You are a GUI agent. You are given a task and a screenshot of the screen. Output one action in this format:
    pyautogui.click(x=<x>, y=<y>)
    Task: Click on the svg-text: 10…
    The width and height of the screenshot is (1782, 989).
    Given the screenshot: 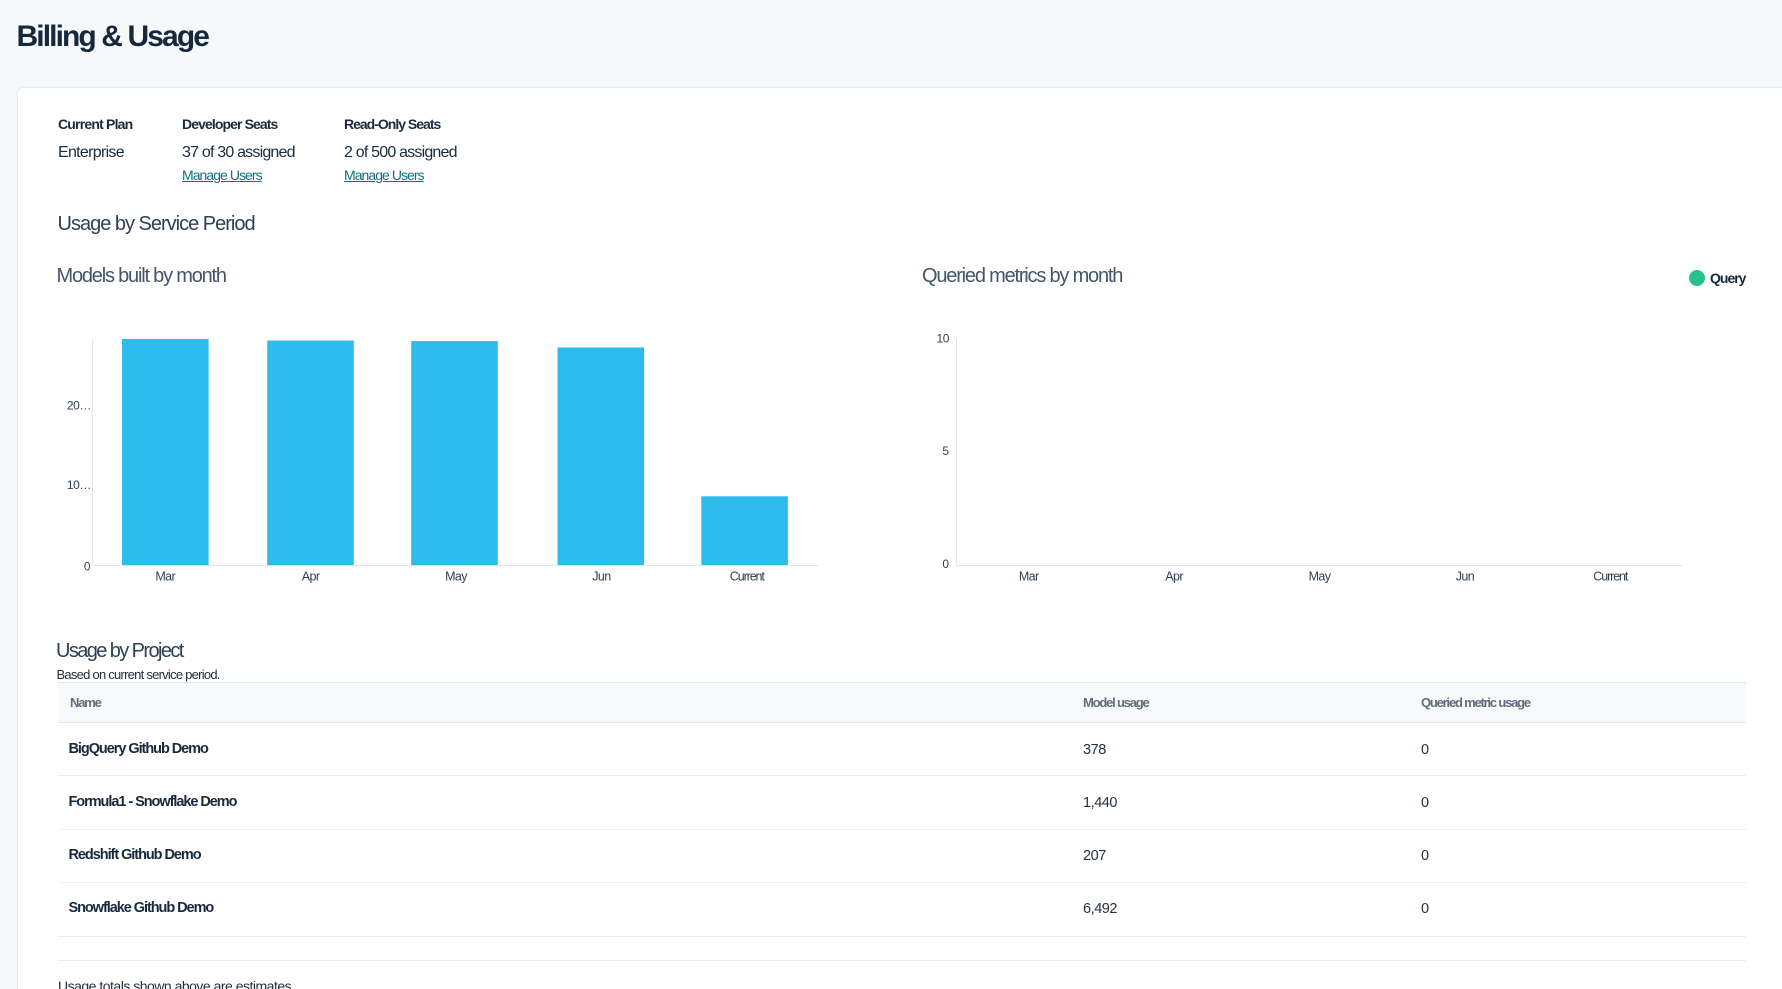 What is the action you would take?
    pyautogui.click(x=79, y=485)
    